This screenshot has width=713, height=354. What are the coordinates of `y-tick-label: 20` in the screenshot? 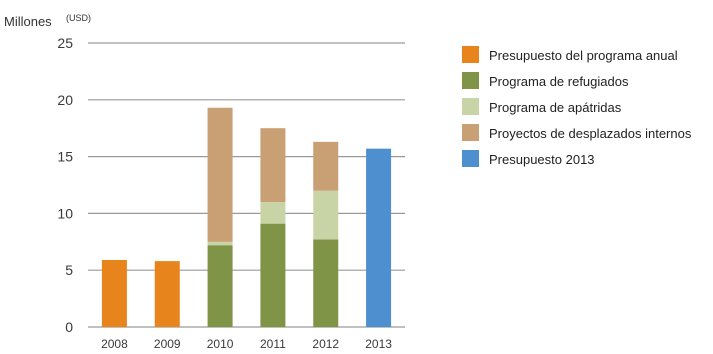 It's located at (65, 100).